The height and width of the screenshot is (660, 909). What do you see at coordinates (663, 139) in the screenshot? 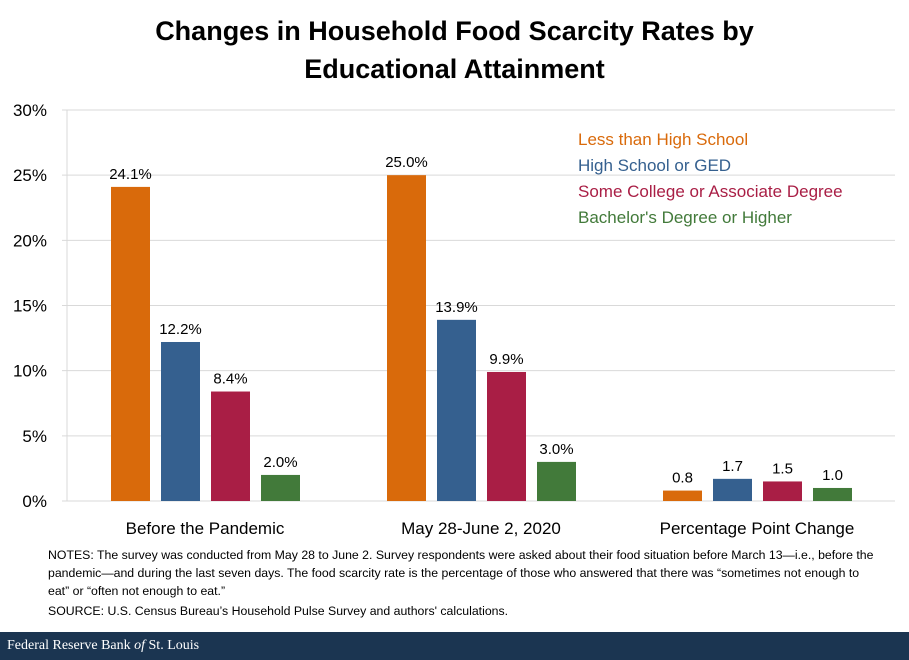
I see `legend-entry: Less than High School` at bounding box center [663, 139].